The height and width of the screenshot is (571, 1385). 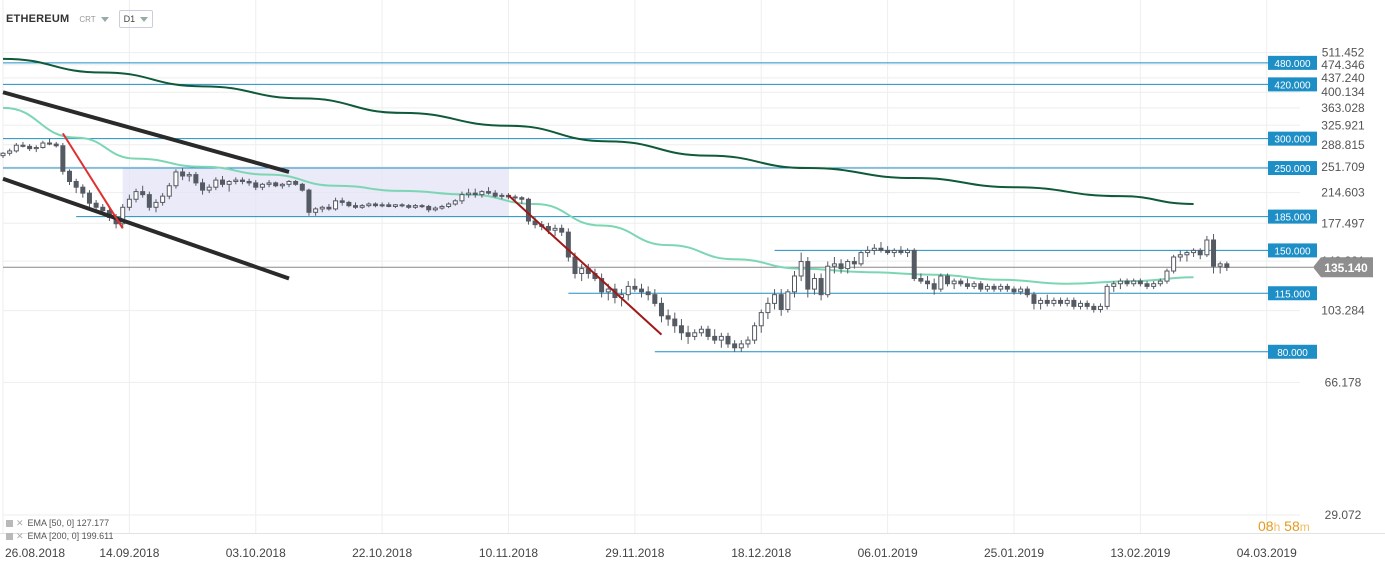 I want to click on chart-header: ETHEREUM CRT D1, so click(x=80, y=19).